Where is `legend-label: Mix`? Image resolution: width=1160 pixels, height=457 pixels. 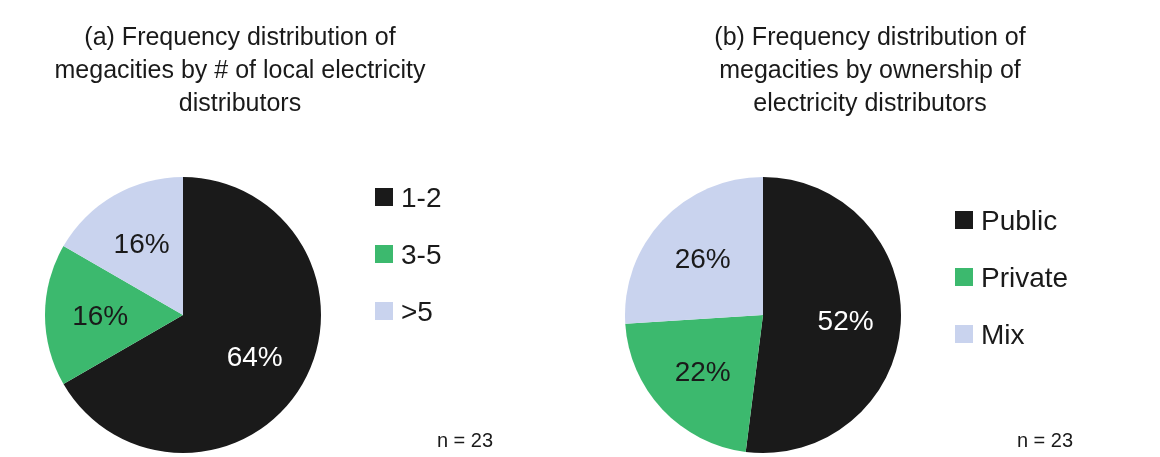
legend-label: Mix is located at coordinates (1003, 334).